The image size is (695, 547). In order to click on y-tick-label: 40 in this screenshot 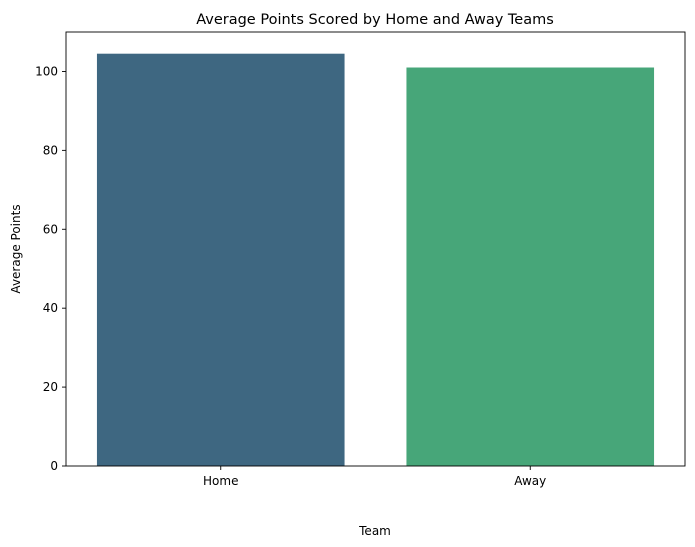, I will do `click(50, 308)`.